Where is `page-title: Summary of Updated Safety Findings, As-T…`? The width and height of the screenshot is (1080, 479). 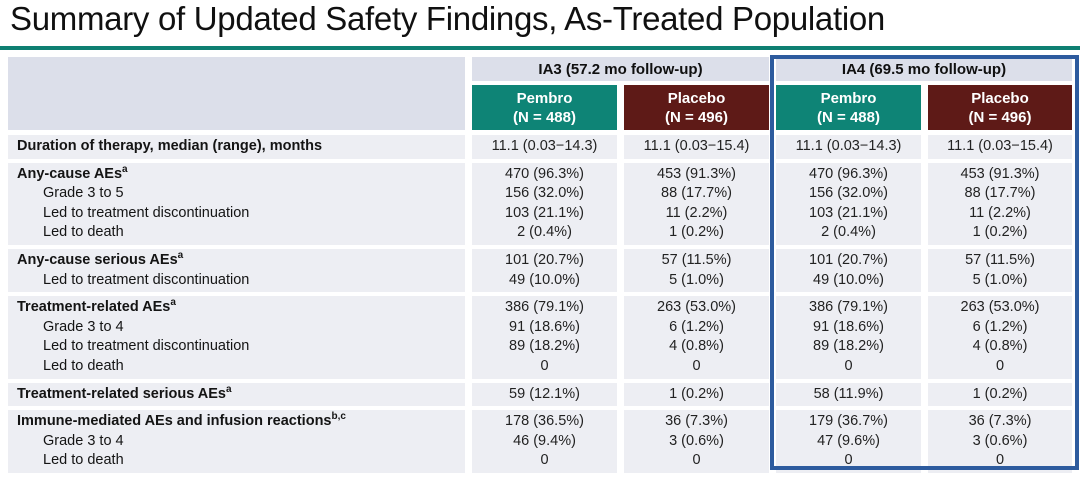
page-title: Summary of Updated Safety Findings, As-T… is located at coordinates (447, 18).